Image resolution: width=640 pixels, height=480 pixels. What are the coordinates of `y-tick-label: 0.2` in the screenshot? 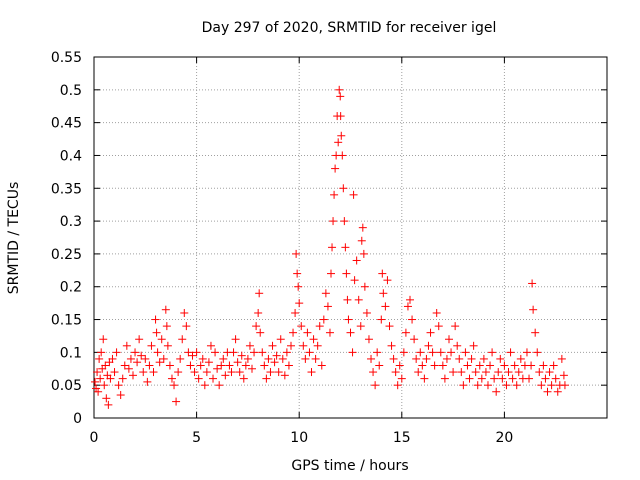 It's located at (71, 288).